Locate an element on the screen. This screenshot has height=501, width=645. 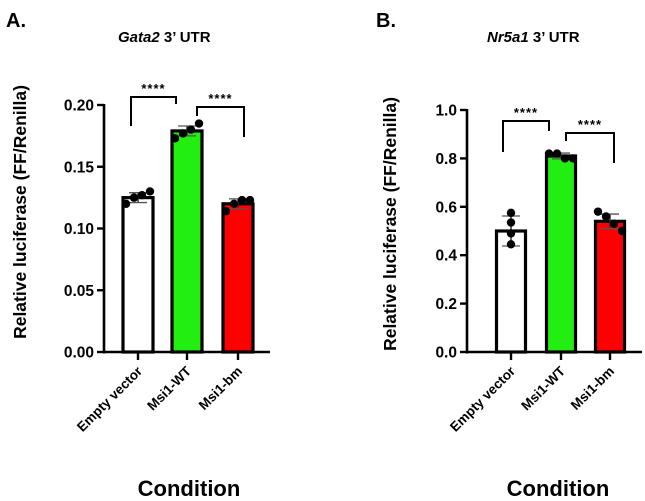
y-tick-label: 0.10 is located at coordinates (79, 229).